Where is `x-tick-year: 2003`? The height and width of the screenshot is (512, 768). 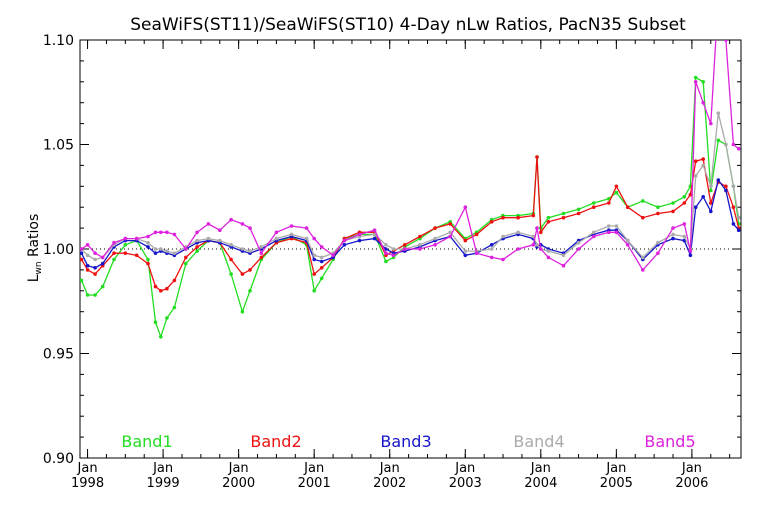 x-tick-year: 2003 is located at coordinates (465, 483).